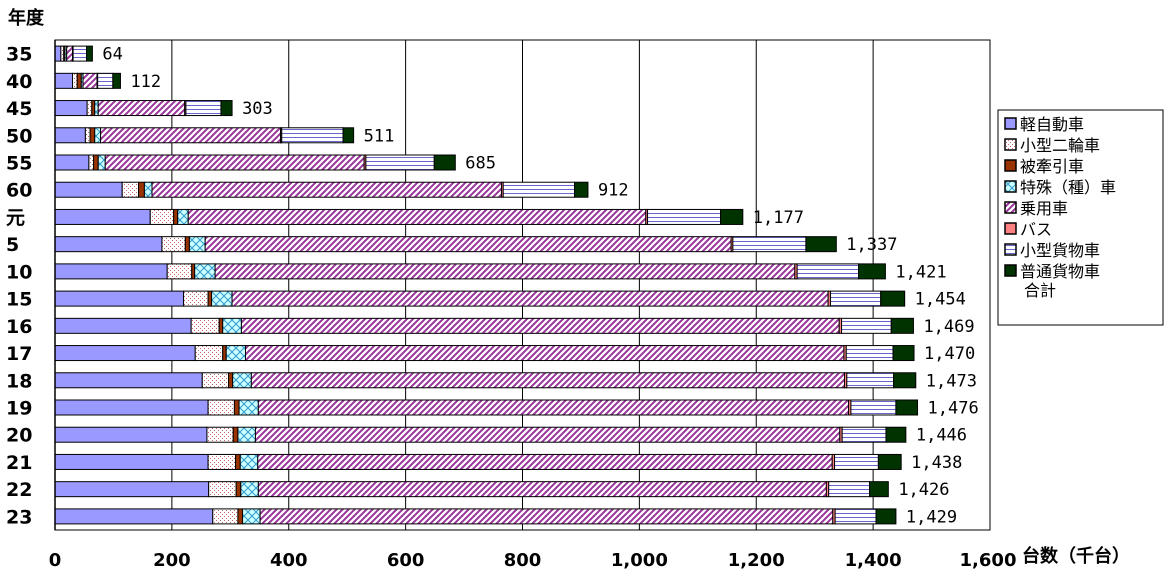 This screenshot has height=579, width=1168. I want to click on y-tick-label: 17, so click(19, 354).